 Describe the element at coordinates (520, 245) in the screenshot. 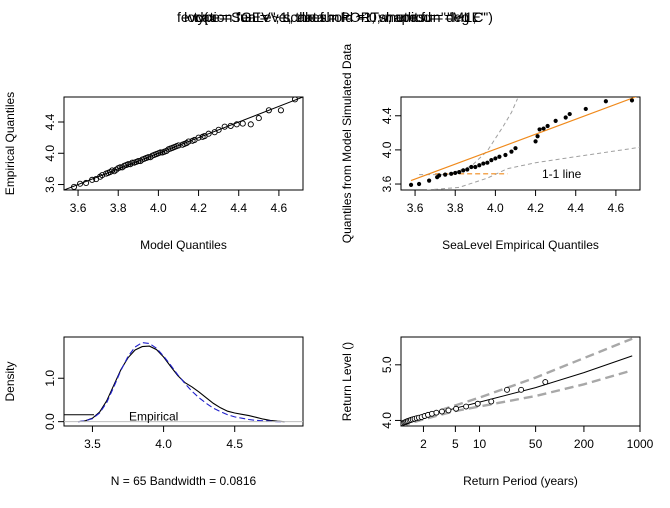

I see `x-axis-label: SeaLevel Empirical Quantiles` at that location.